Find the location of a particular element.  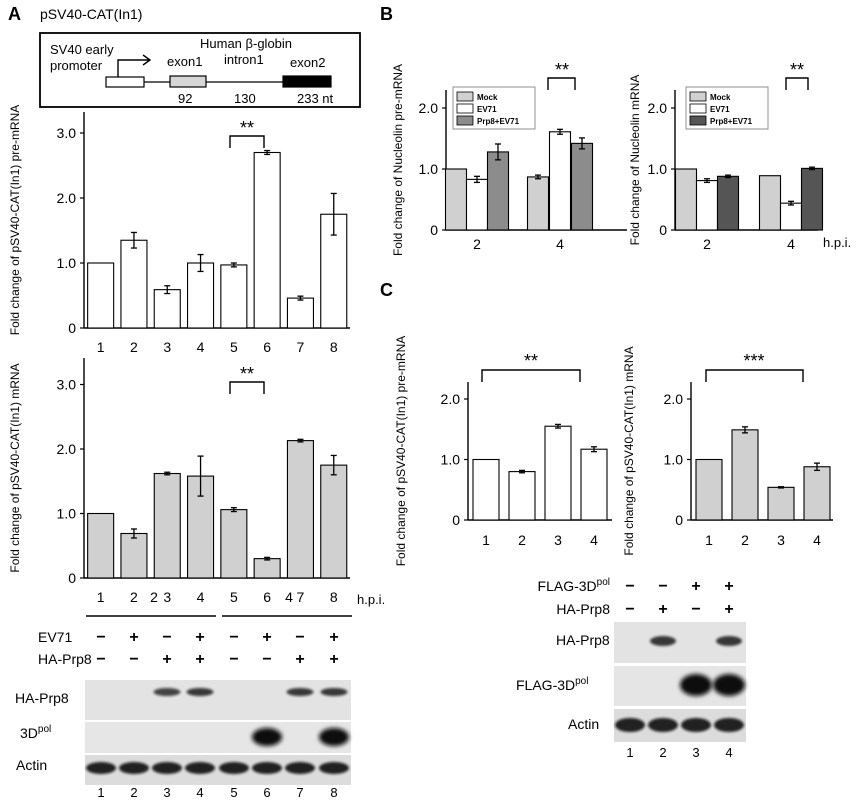

lane-number: 3 is located at coordinates (695, 752).